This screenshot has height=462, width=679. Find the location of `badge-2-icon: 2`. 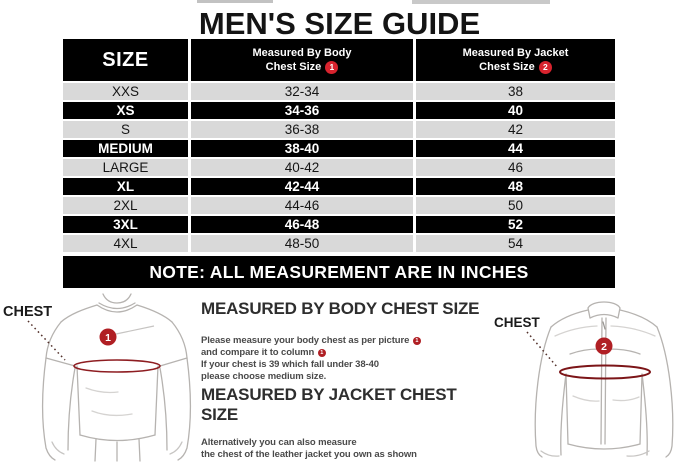

badge-2-icon: 2 is located at coordinates (545, 67).